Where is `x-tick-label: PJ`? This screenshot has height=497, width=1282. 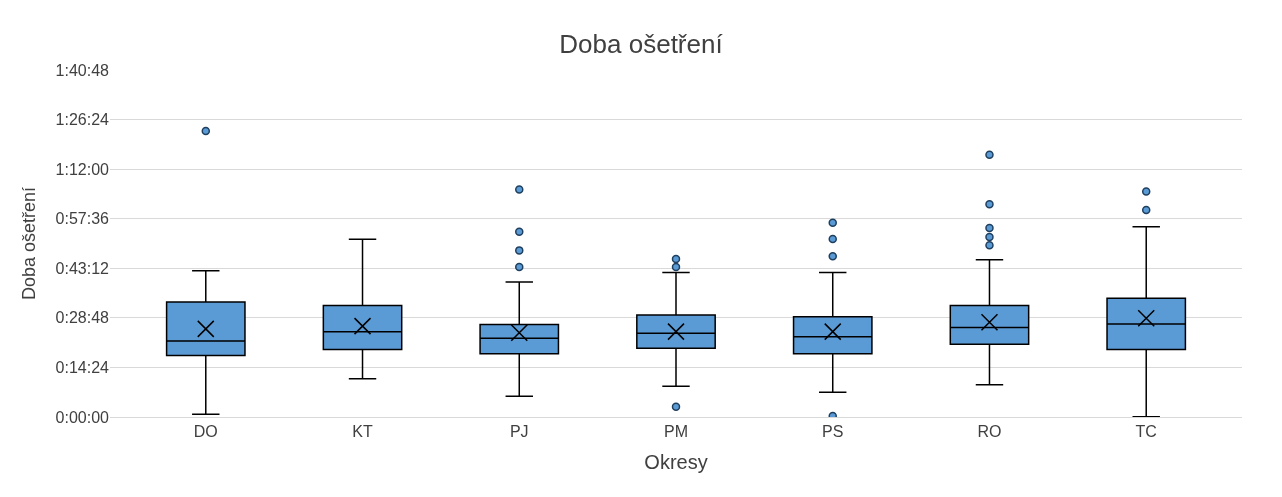 x-tick-label: PJ is located at coordinates (519, 432).